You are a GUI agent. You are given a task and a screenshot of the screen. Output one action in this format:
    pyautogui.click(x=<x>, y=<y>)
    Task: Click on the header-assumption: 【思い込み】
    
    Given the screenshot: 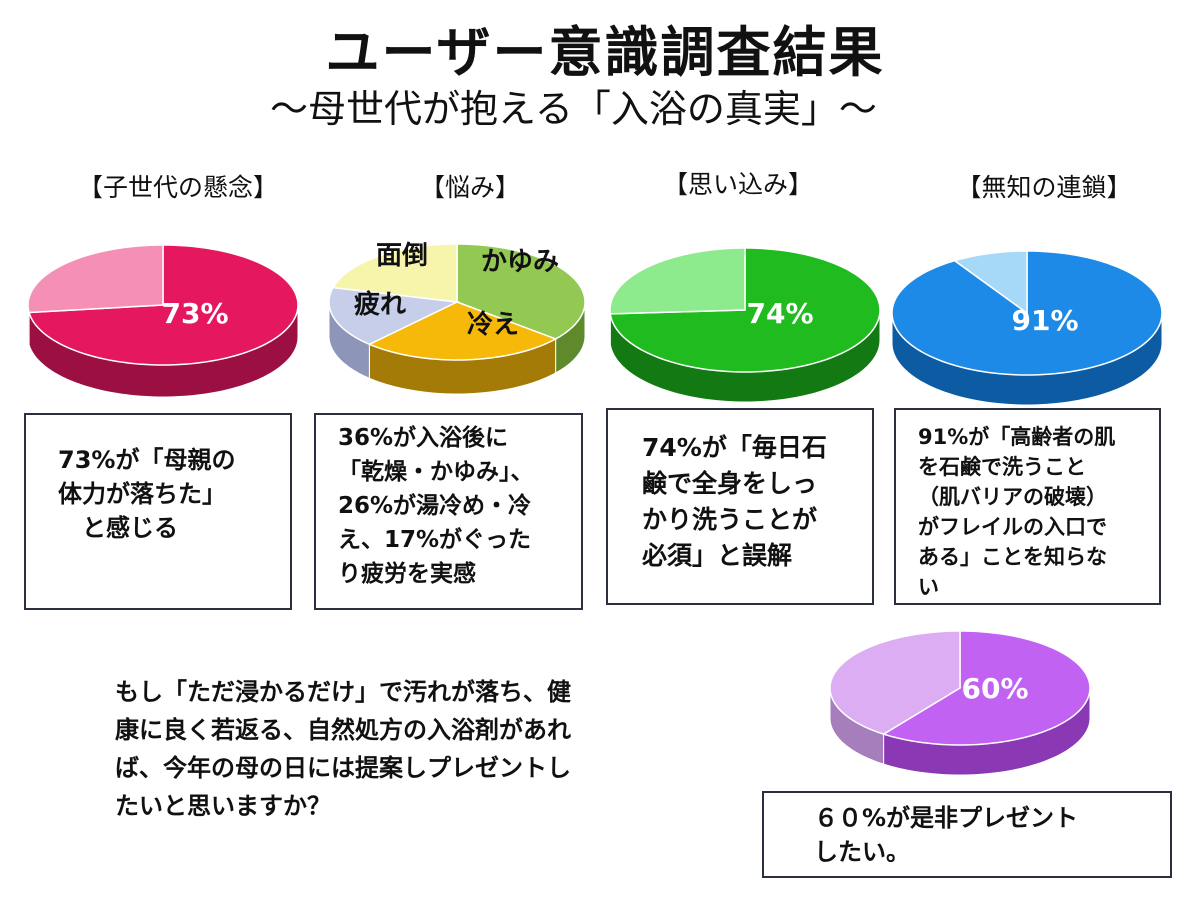 What is the action you would take?
    pyautogui.click(x=737, y=184)
    